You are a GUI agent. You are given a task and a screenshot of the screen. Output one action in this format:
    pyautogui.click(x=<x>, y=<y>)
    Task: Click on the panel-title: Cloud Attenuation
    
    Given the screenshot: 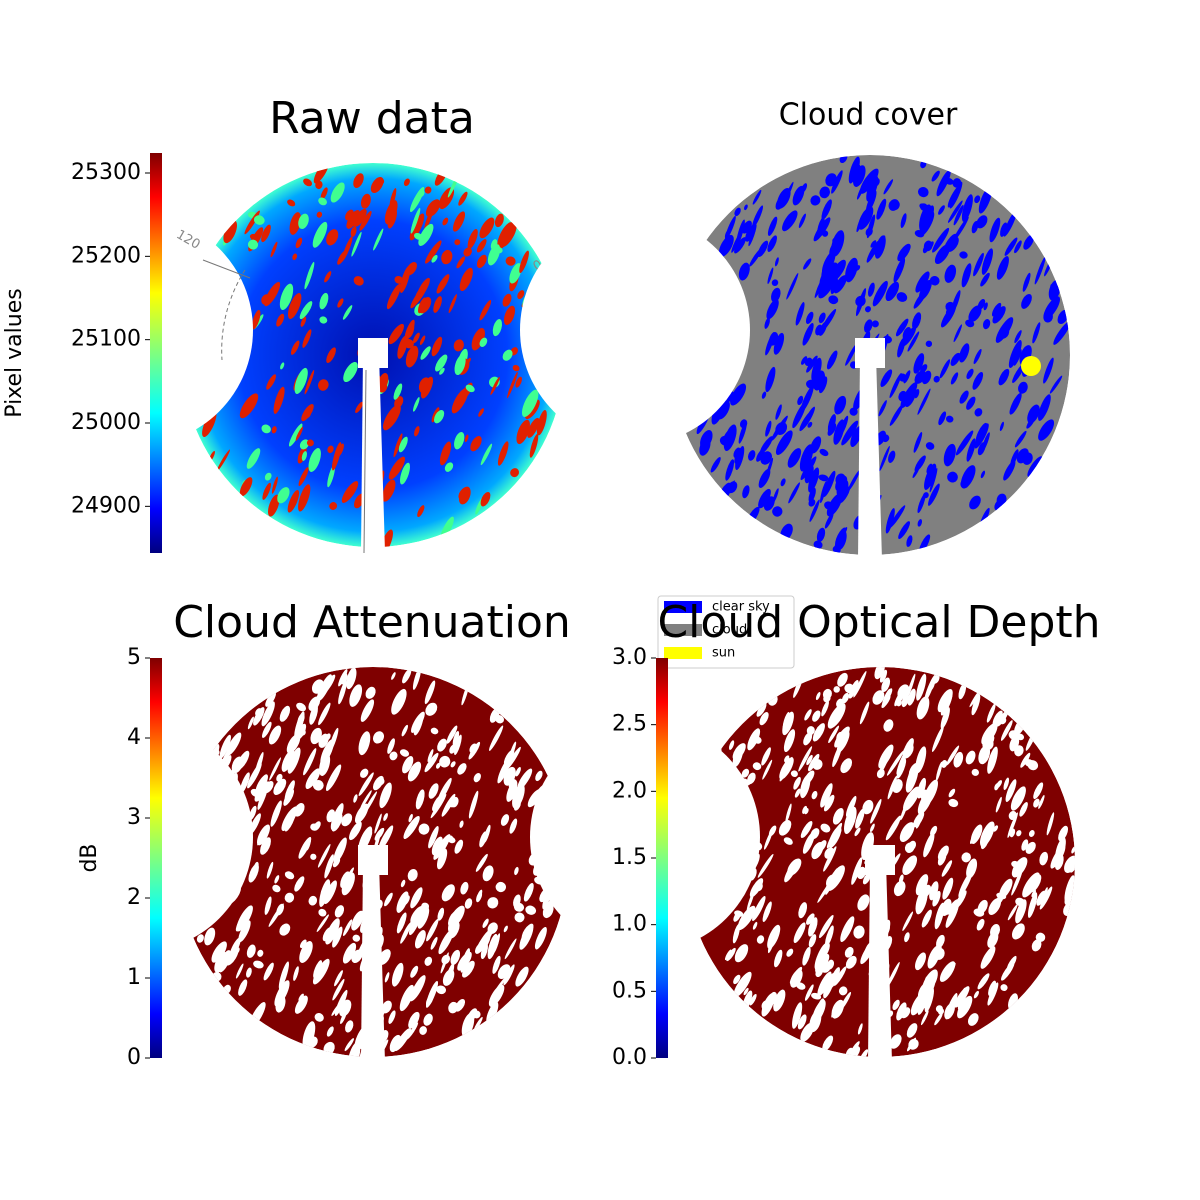 What is the action you would take?
    pyautogui.click(x=372, y=622)
    